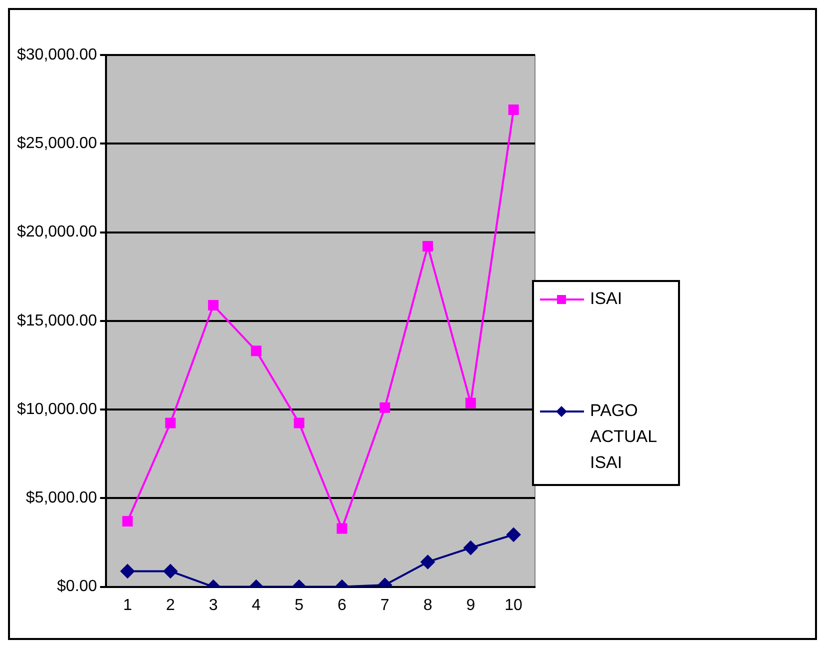 The height and width of the screenshot is (649, 828). What do you see at coordinates (342, 605) in the screenshot?
I see `x-tick-label: 6` at bounding box center [342, 605].